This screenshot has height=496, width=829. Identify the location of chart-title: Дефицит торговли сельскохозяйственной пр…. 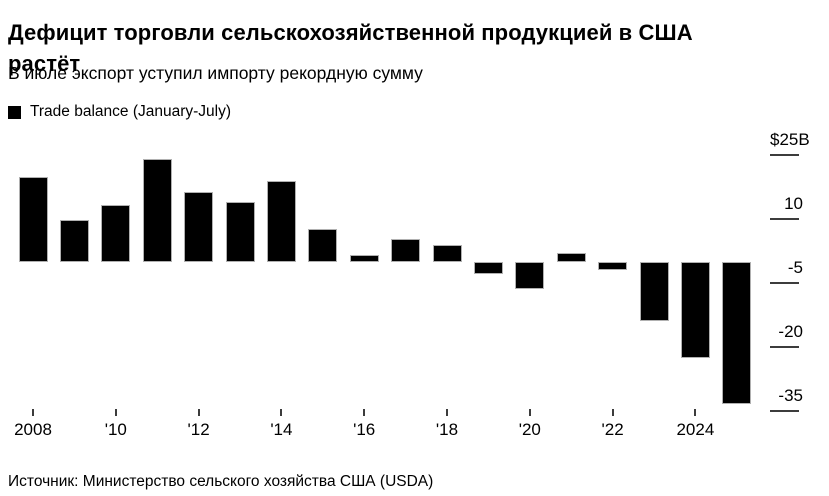
(350, 48).